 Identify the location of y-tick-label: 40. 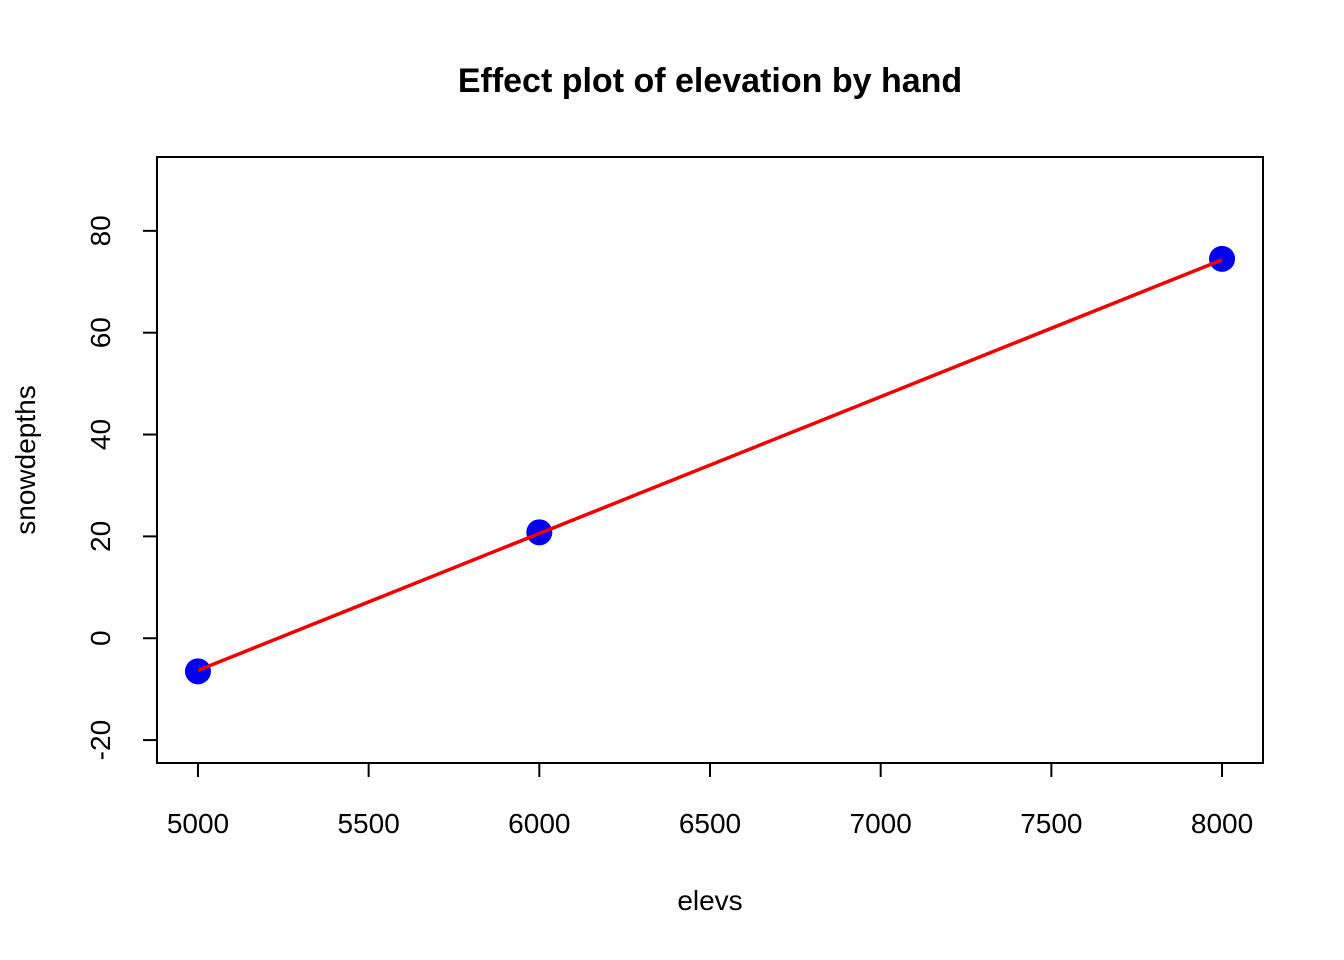
(100, 434).